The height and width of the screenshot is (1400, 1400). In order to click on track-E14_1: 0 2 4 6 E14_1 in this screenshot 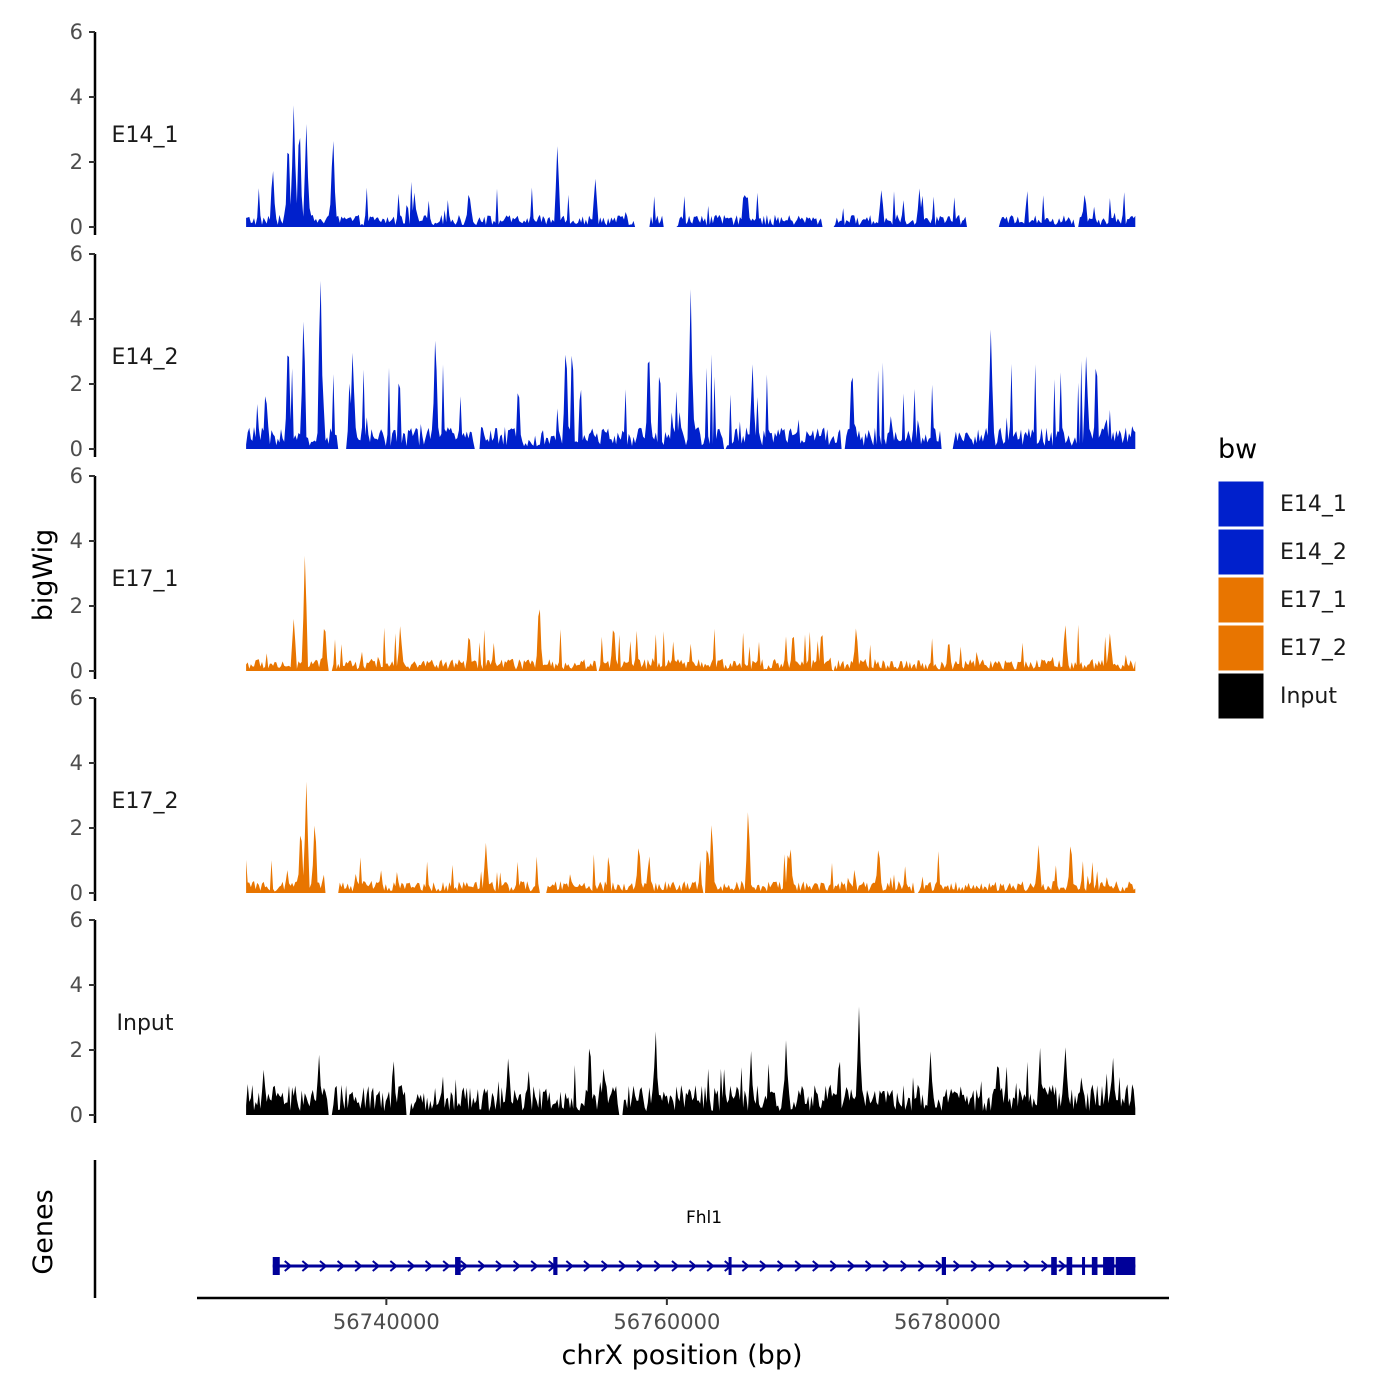, I will do `click(603, 129)`.